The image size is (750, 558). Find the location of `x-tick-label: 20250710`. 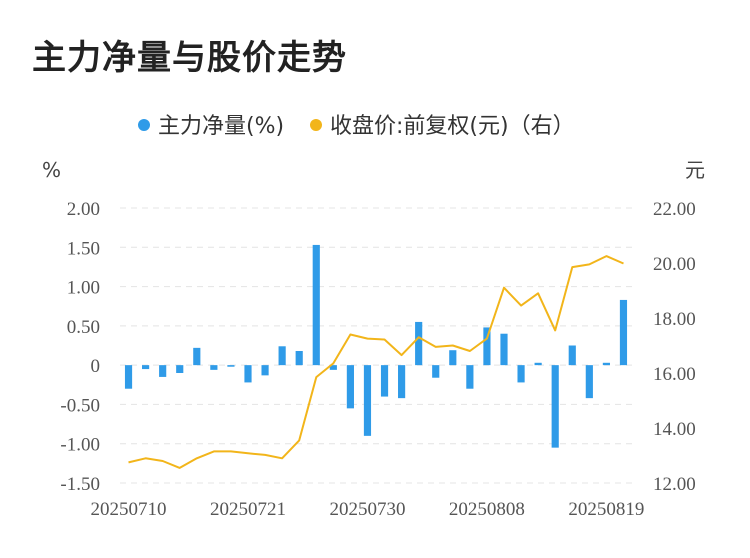

x-tick-label: 20250710 is located at coordinates (129, 509).